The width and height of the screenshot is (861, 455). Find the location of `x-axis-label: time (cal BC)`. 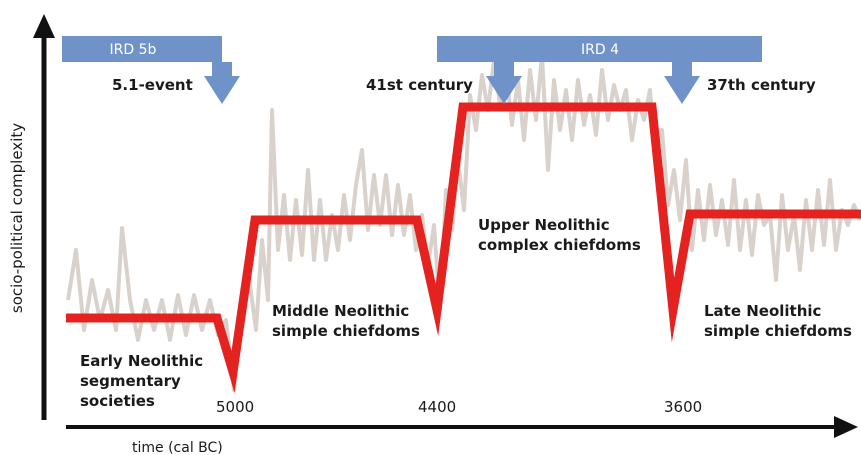

x-axis-label: time (cal BC) is located at coordinates (177, 447).